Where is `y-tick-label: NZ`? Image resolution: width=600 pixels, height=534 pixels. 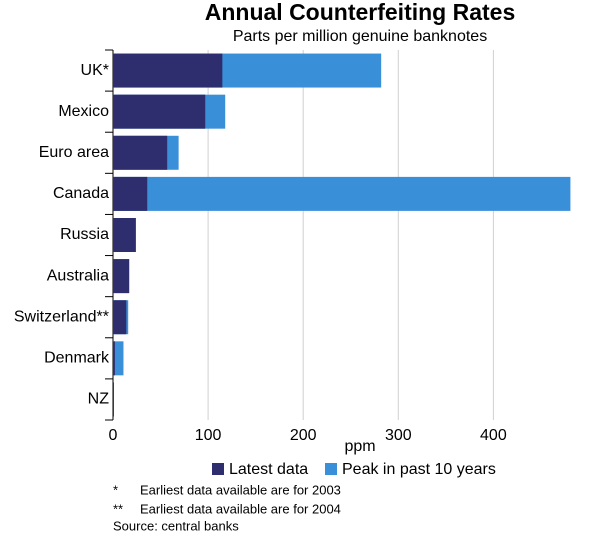 y-tick-label: NZ is located at coordinates (99, 399).